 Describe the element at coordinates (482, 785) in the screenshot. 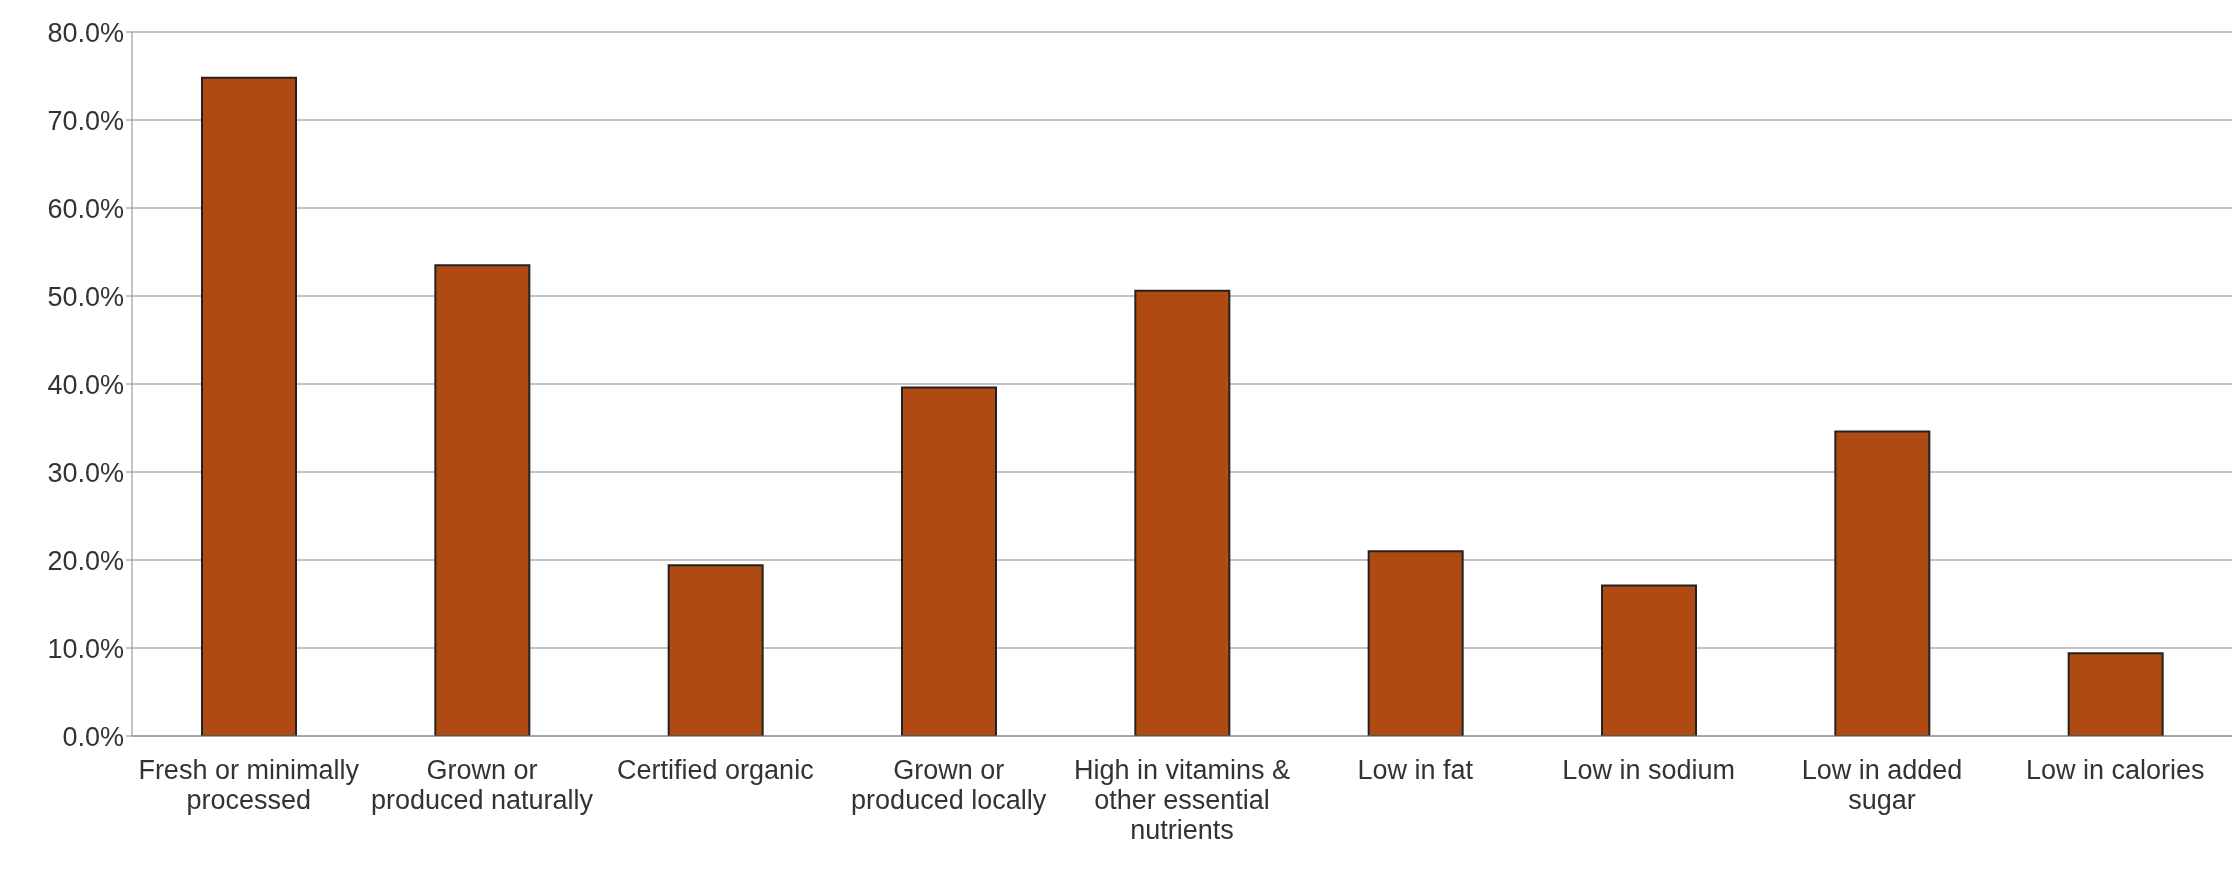

I see `x-tick-label: Grown or produced naturally` at that location.